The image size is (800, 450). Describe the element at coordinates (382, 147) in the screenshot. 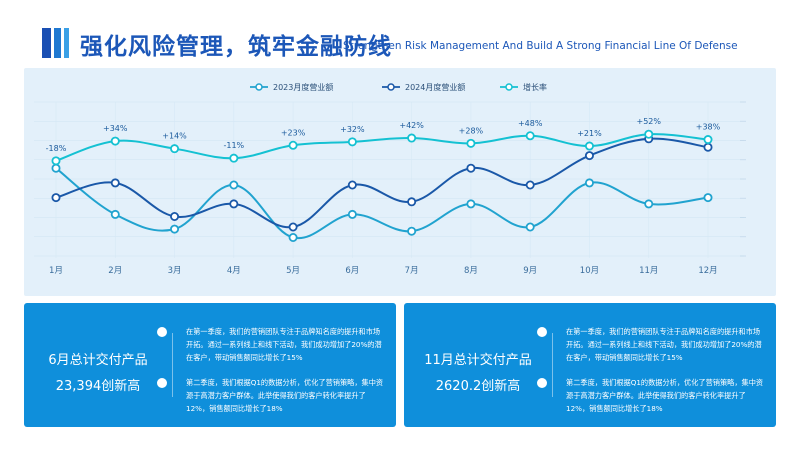

I see `growth-rate-line` at that location.